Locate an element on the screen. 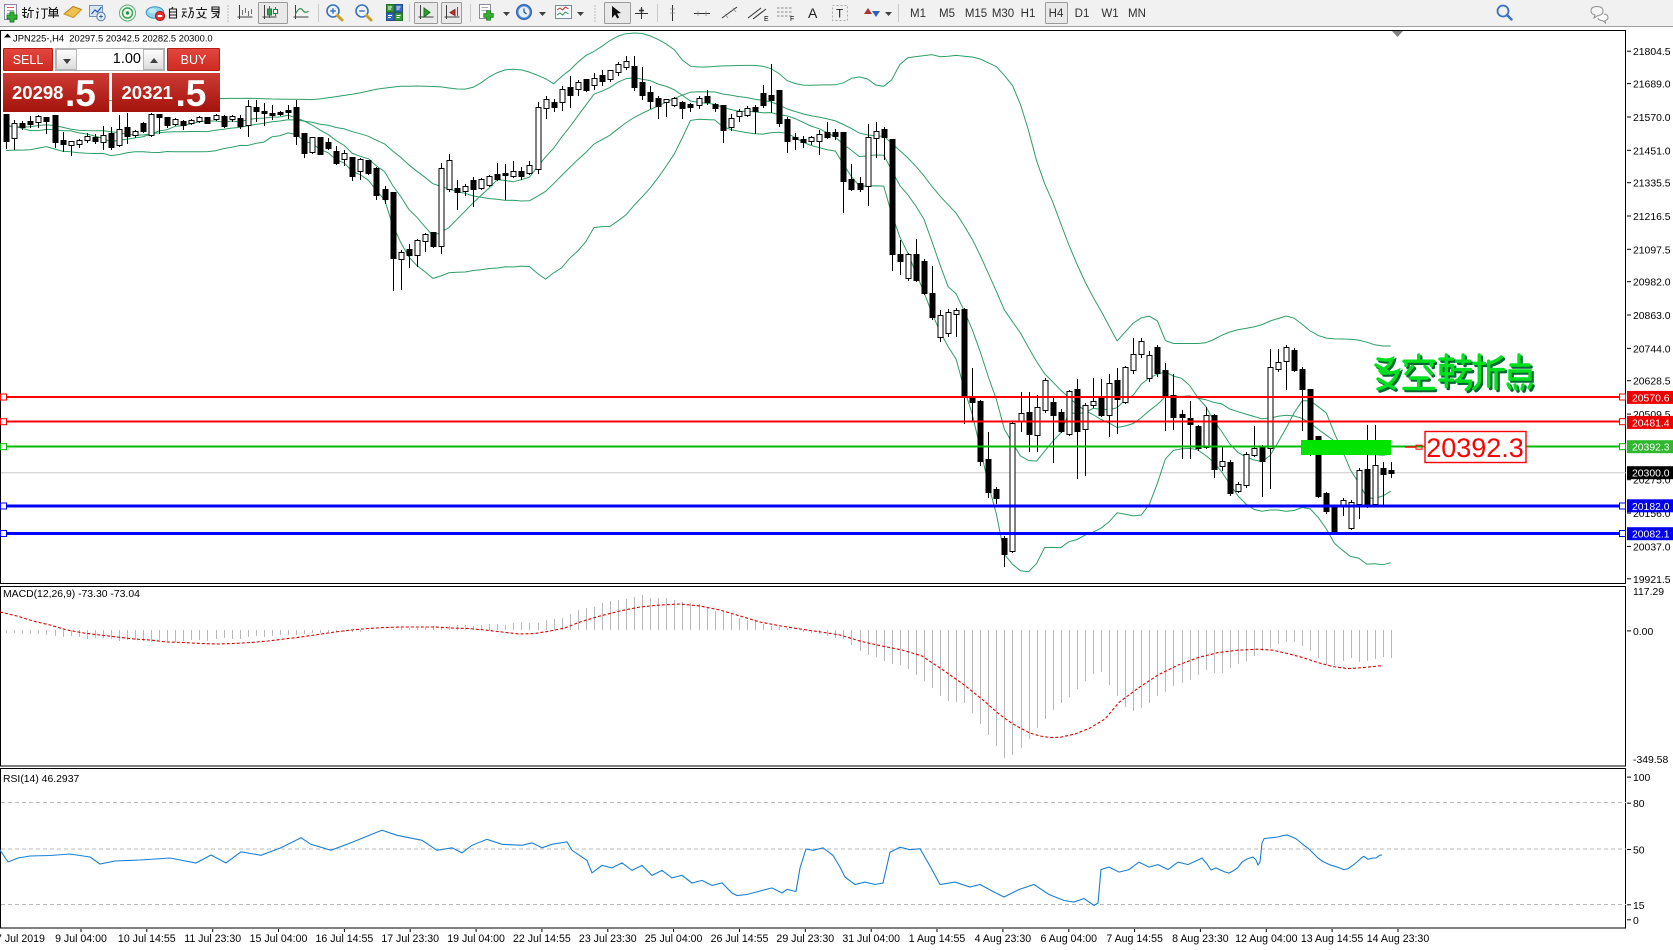 Image resolution: width=1673 pixels, height=950 pixels. svg-text: 21451.0 is located at coordinates (1652, 151).